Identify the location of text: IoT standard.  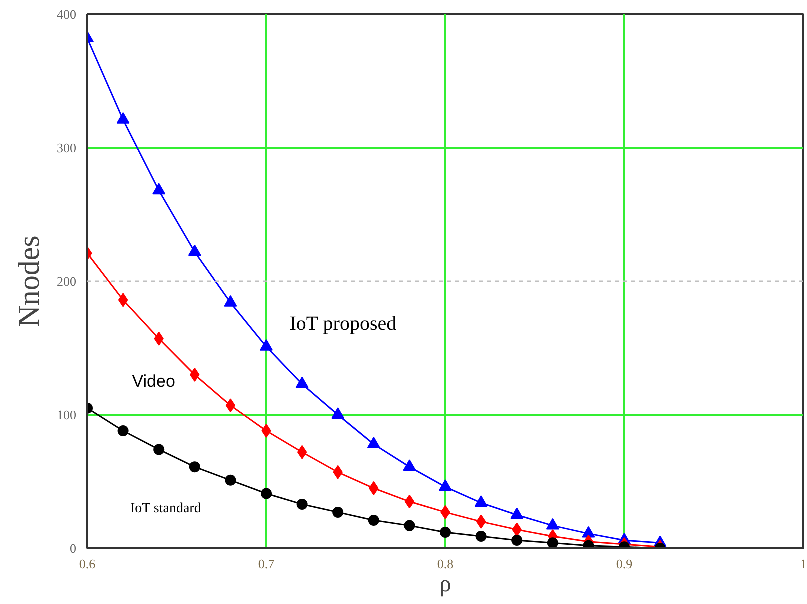
(166, 508).